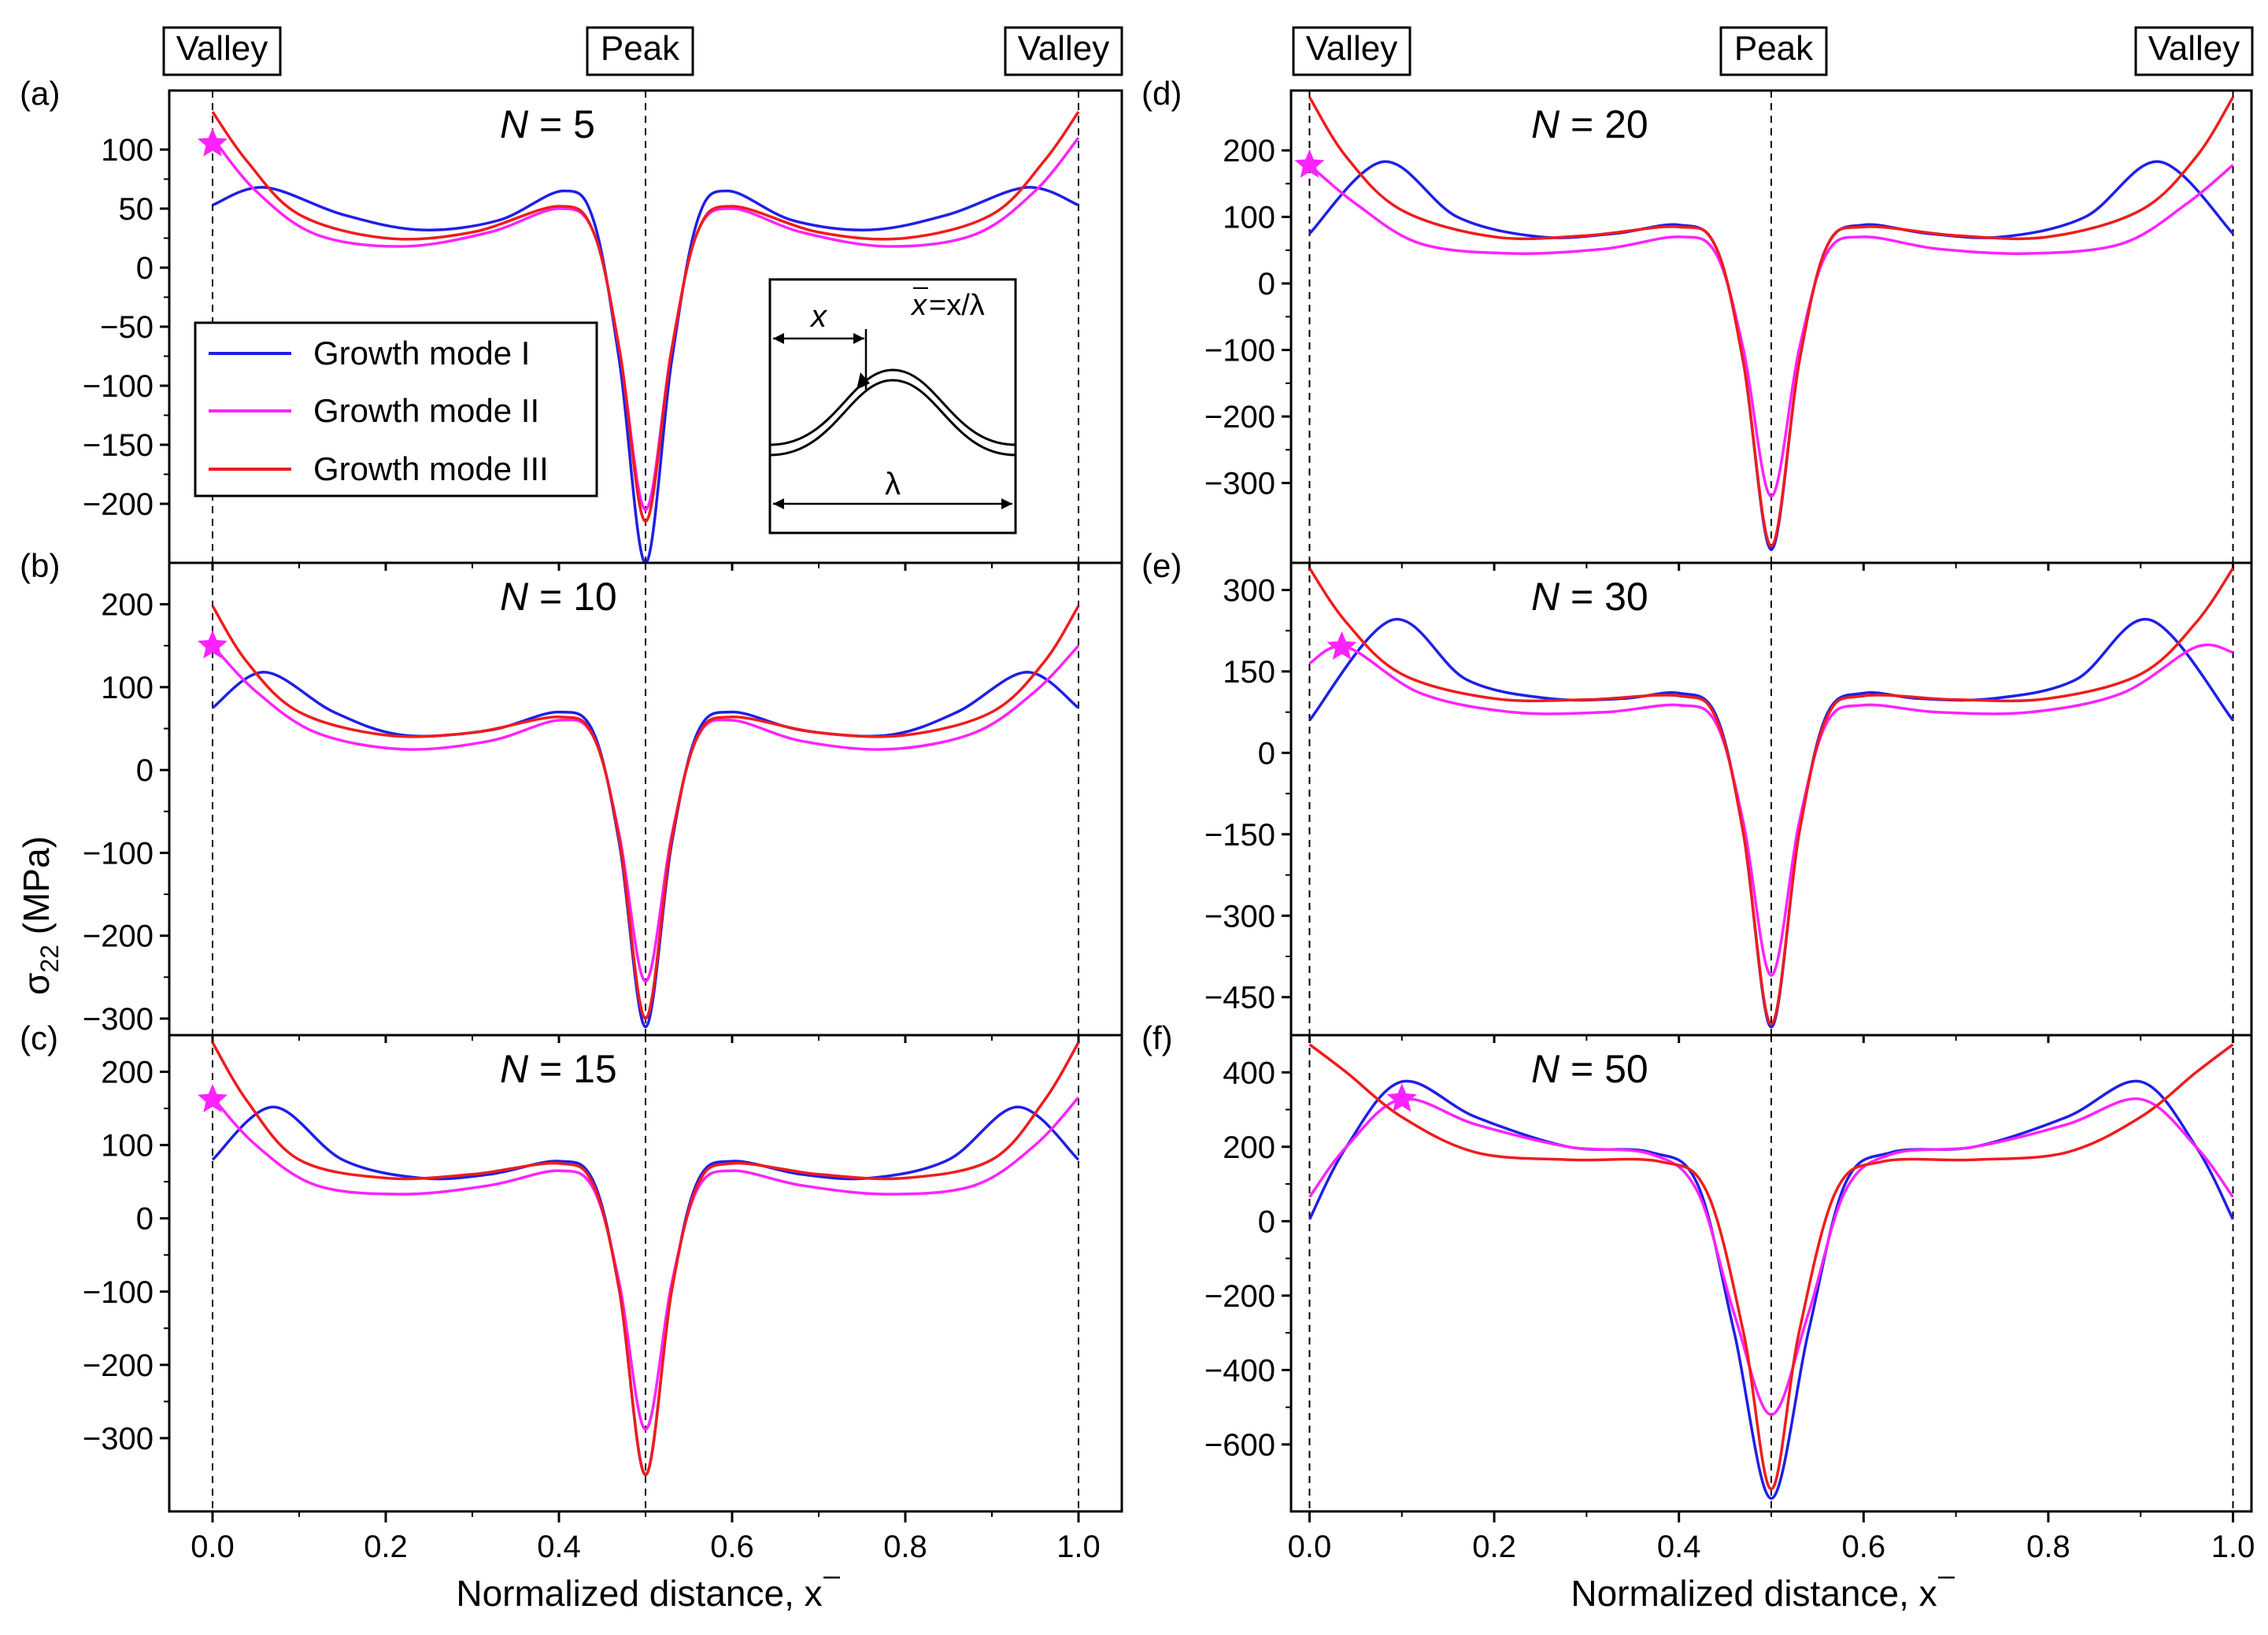  What do you see at coordinates (40, 93) in the screenshot?
I see `panel-letter: (a)` at bounding box center [40, 93].